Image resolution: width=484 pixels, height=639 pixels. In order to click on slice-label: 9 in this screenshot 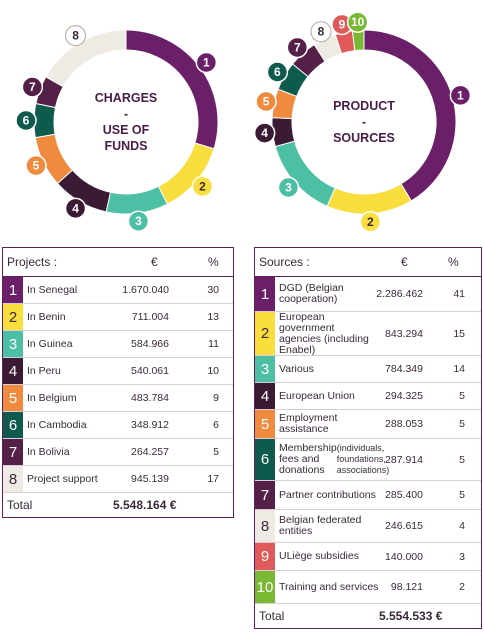, I will do `click(342, 24)`.